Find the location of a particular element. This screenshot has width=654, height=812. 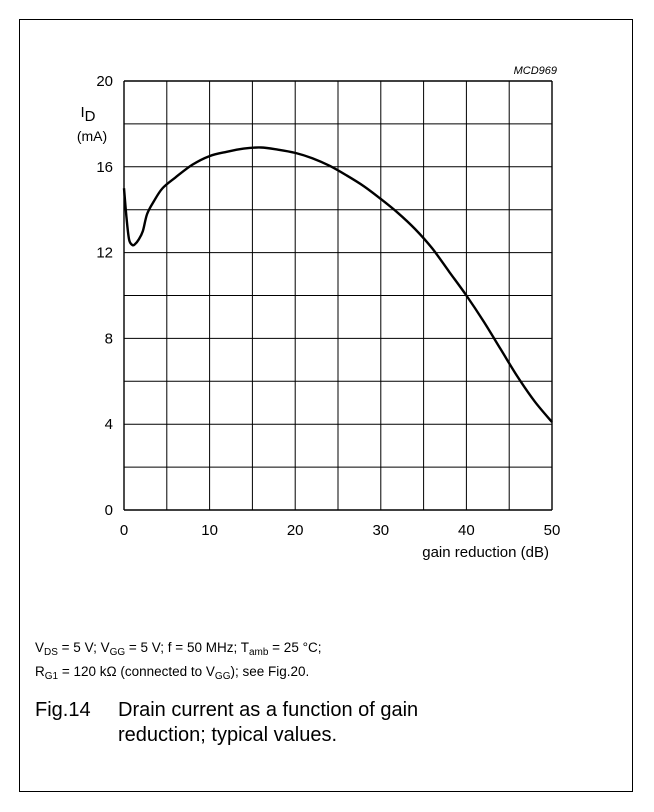

y-axis-subscript: D is located at coordinates (90, 116).